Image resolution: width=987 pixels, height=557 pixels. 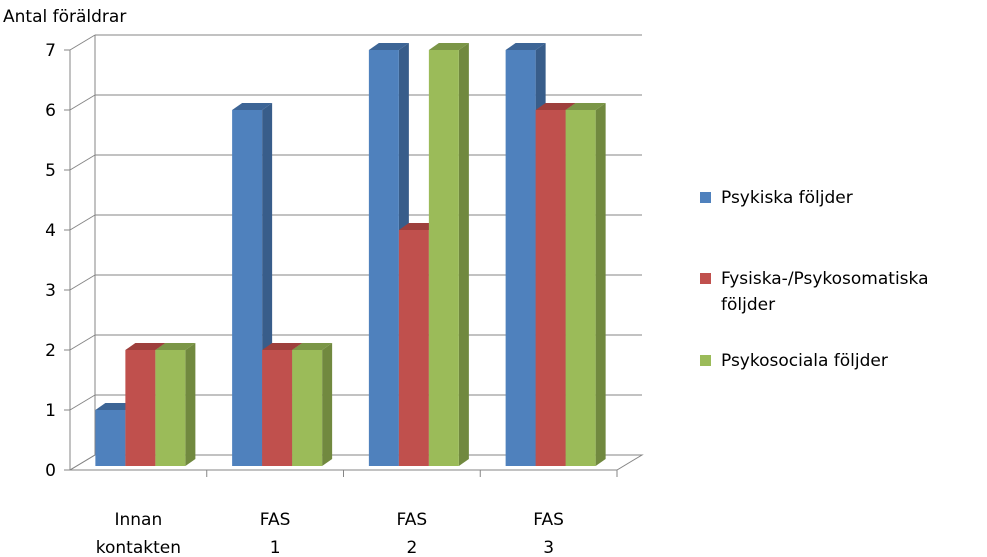 I want to click on y-tick-label: 0, so click(x=50, y=471).